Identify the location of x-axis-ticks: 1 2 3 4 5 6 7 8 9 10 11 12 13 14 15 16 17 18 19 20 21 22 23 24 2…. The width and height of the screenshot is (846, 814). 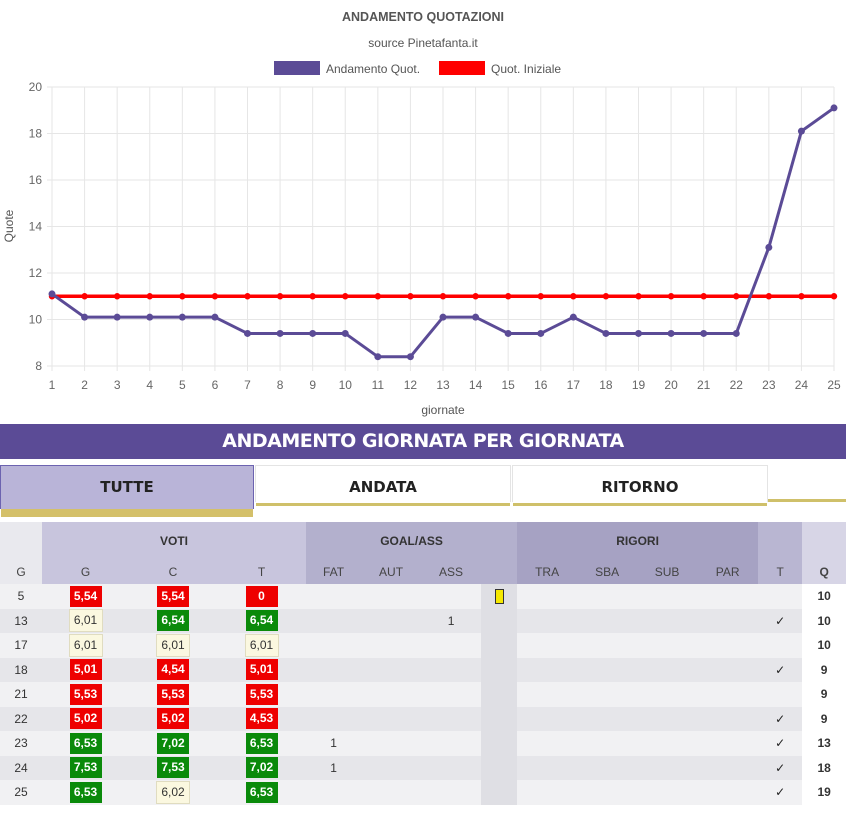
(445, 385).